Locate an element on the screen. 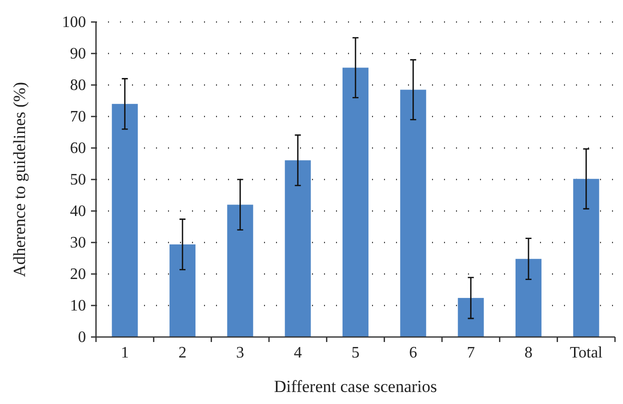 This screenshot has width=623, height=404. y-tick-label: 80 is located at coordinates (78, 85).